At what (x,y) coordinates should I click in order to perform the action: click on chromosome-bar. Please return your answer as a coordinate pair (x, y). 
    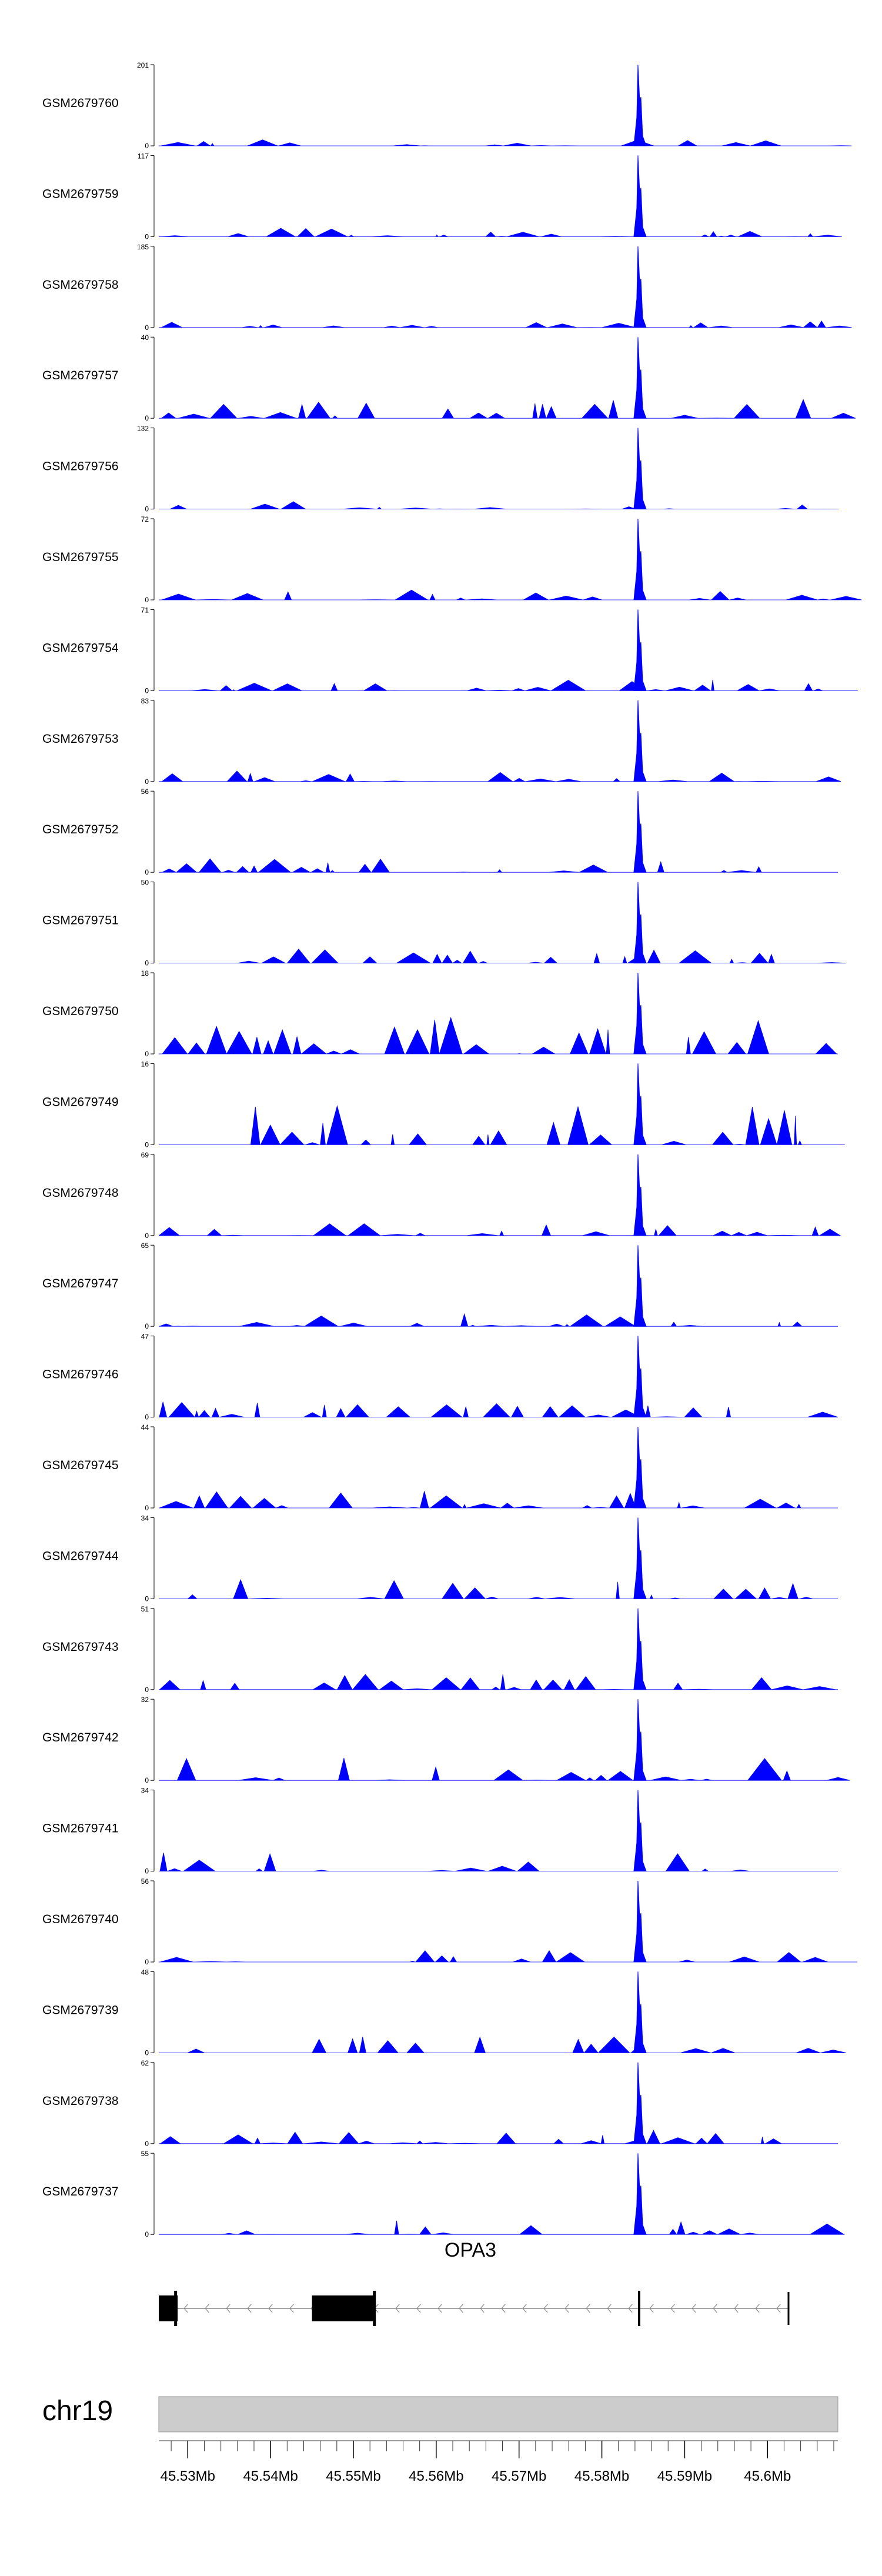
    Looking at the image, I should click on (498, 2414).